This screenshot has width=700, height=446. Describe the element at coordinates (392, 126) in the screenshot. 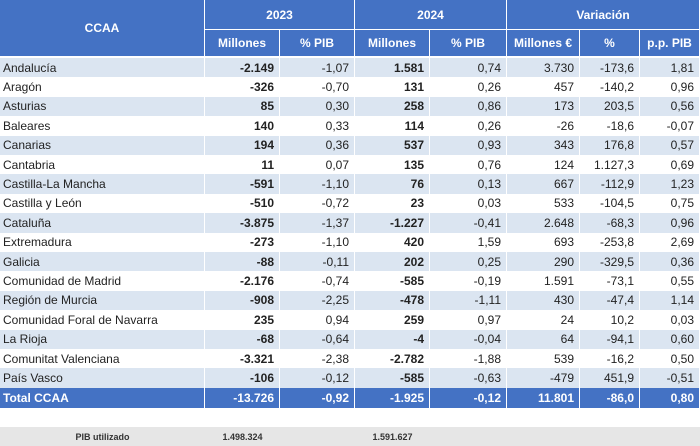

I see `cell: 114` at that location.